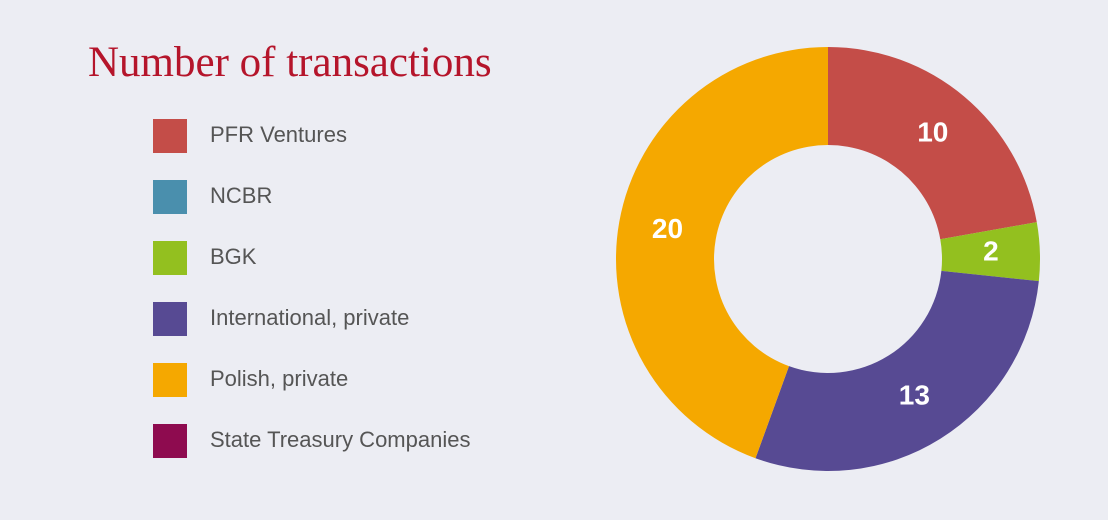  What do you see at coordinates (932, 132) in the screenshot?
I see `data-label: 10` at bounding box center [932, 132].